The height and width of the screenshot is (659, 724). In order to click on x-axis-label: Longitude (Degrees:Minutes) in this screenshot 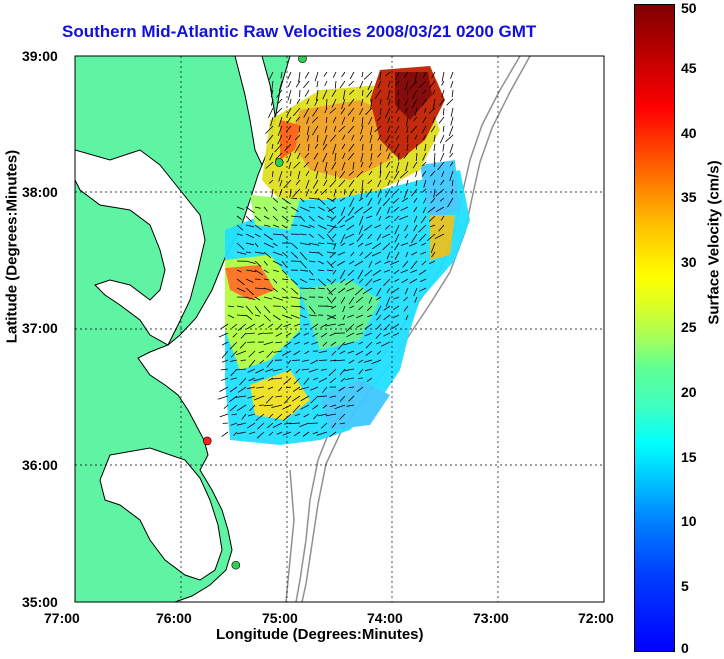, I will do `click(320, 634)`.